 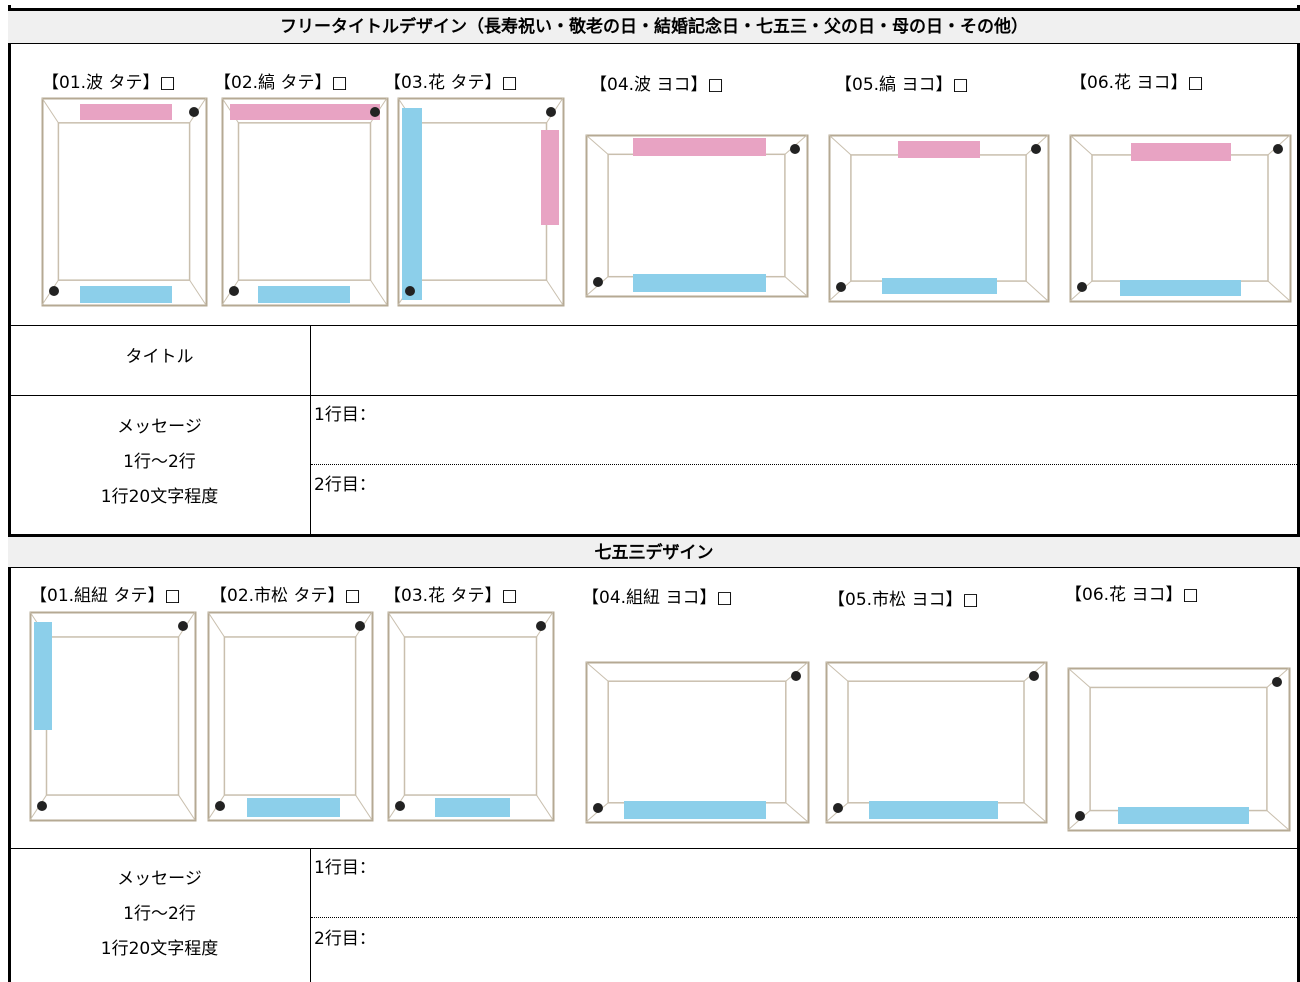 What do you see at coordinates (109, 83) in the screenshot?
I see `design-label: 【01.波 タテ】□` at bounding box center [109, 83].